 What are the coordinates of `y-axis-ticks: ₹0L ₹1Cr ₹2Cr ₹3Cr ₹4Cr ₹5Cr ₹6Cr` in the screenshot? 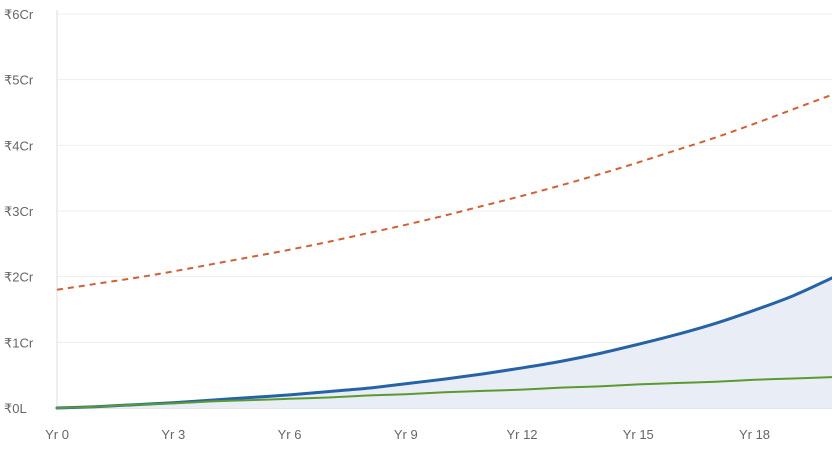 It's located at (19, 211).